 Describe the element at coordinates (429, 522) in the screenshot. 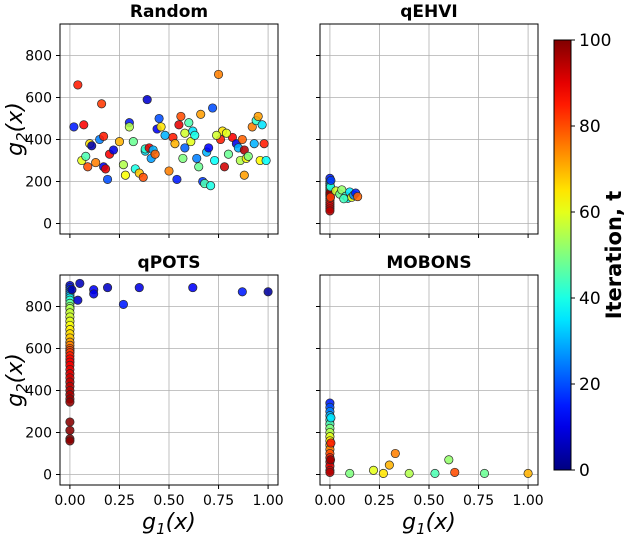

I see `x-axis-label: g1(x)` at that location.